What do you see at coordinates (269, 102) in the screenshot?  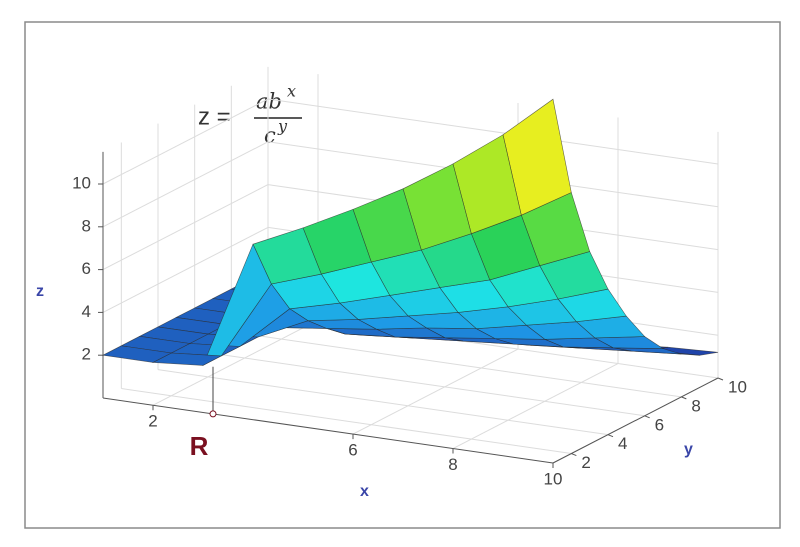 I see `formula-numerator: ab` at bounding box center [269, 102].